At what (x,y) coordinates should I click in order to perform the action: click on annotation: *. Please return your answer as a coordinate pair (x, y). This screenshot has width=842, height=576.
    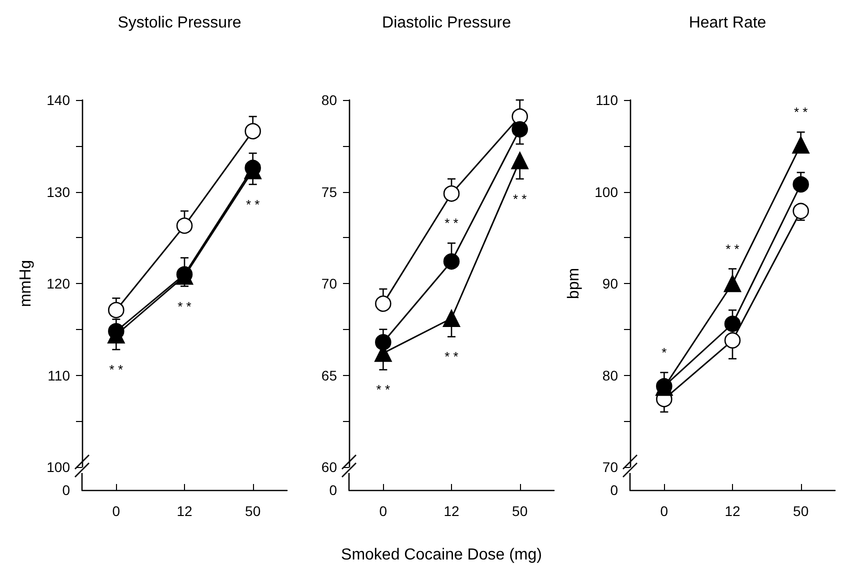
    Looking at the image, I should click on (664, 352).